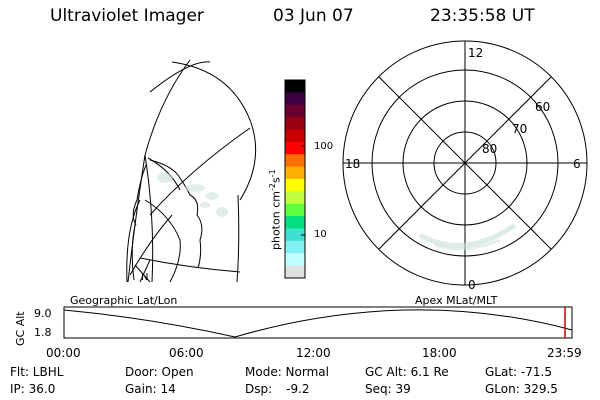  Describe the element at coordinates (43, 313) in the screenshot. I see `timeline-y-top: 9.0` at that location.